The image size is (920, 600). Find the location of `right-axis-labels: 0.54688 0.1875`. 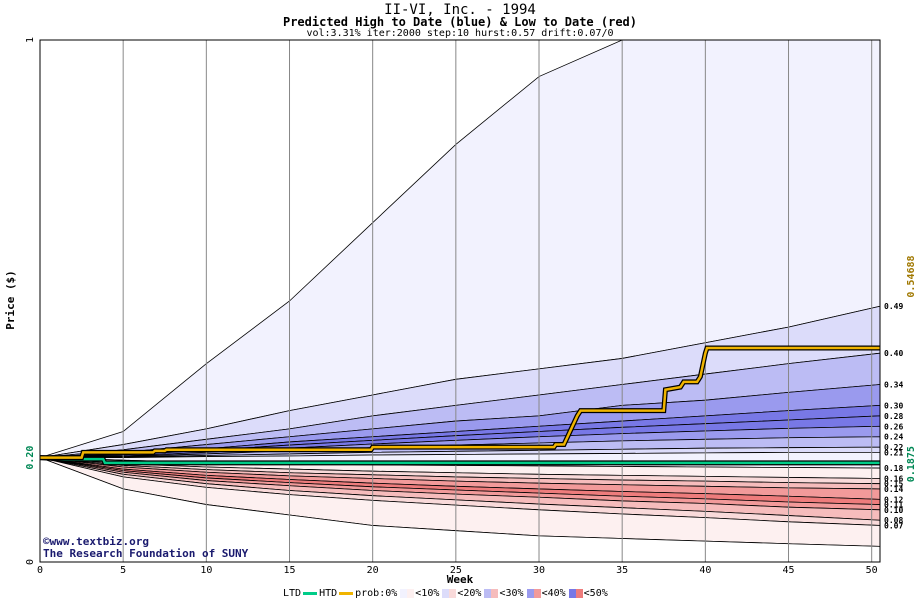

right-axis-labels: 0.54688 0.1875 is located at coordinates (911, 368).